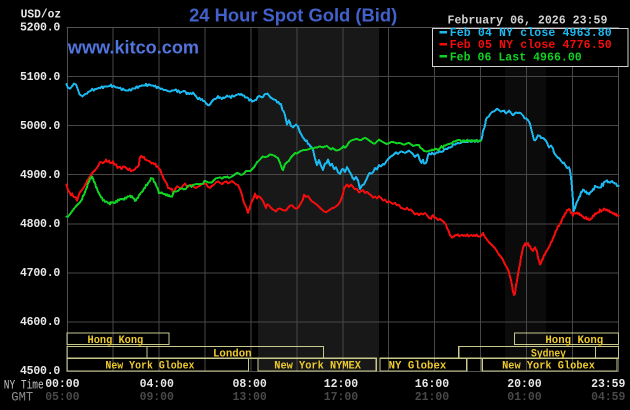 This screenshot has height=410, width=630. I want to click on svg-text: NY Time, so click(24, 386).